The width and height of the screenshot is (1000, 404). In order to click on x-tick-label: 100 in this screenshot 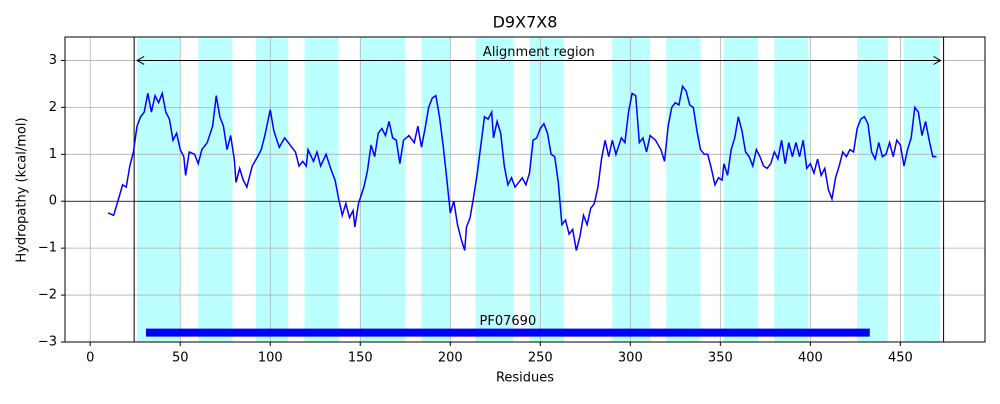, I will do `click(270, 358)`.